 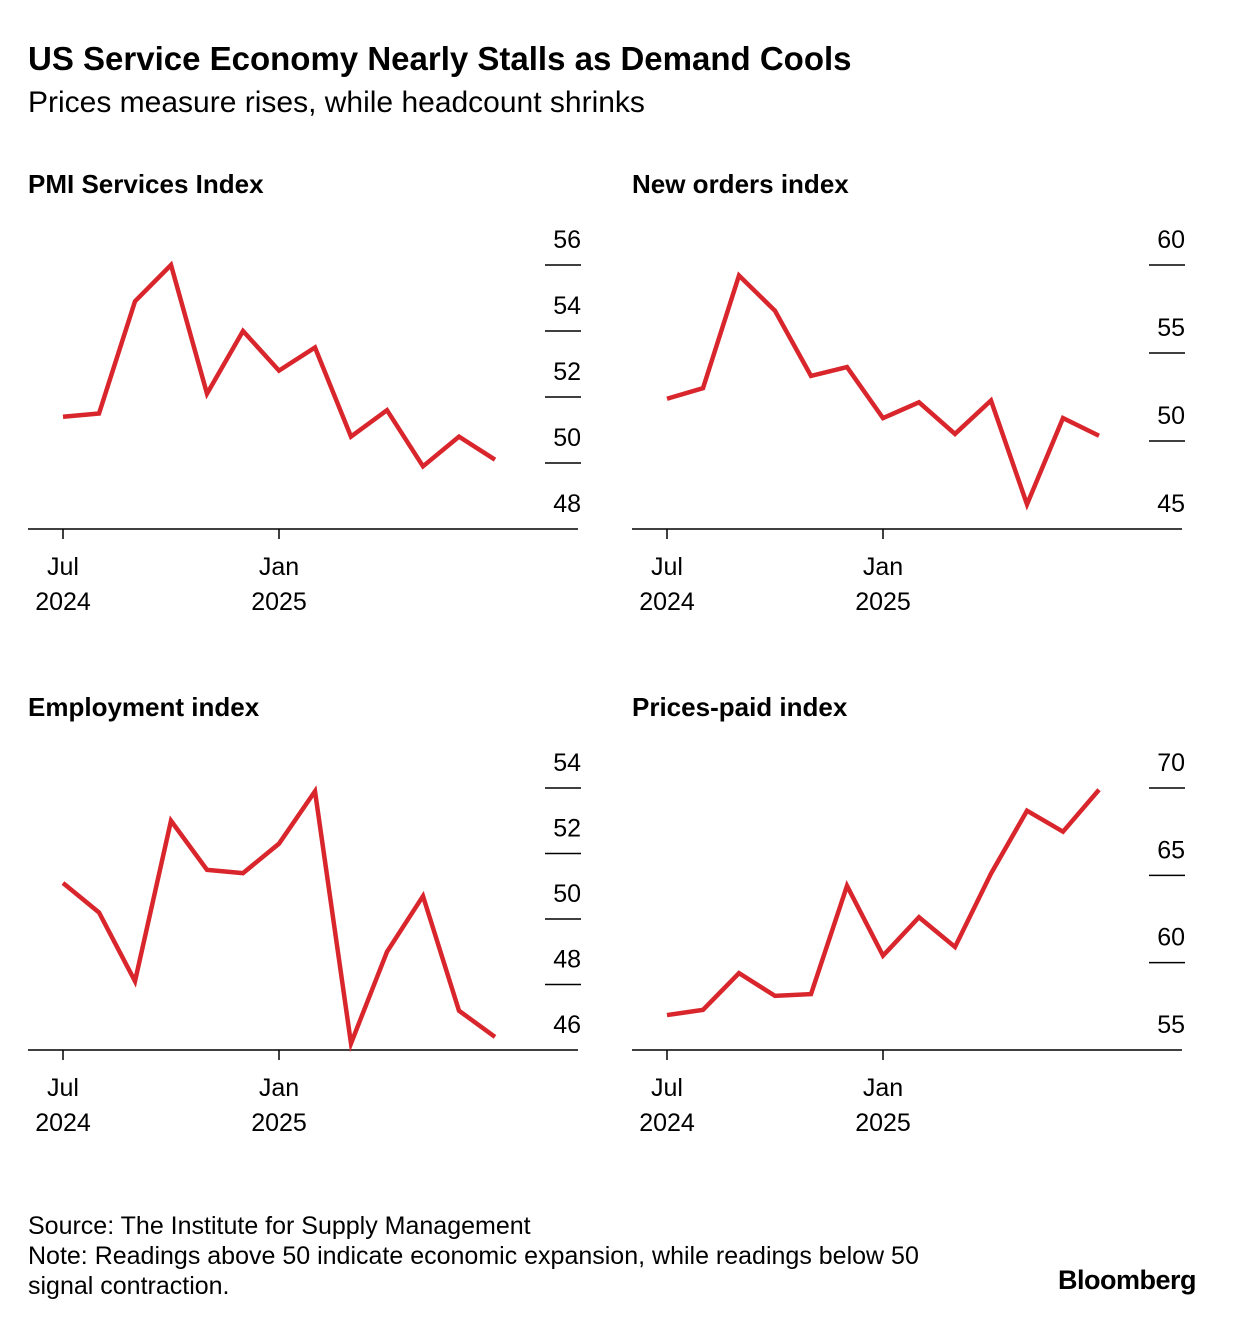 I want to click on y-tick-label: 56, so click(x=567, y=240).